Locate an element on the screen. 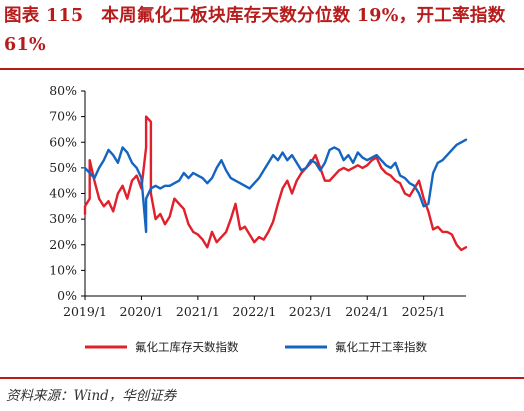 The width and height of the screenshot is (524, 411). legend-label-utilization: 氟化工开工率指数 is located at coordinates (381, 347).